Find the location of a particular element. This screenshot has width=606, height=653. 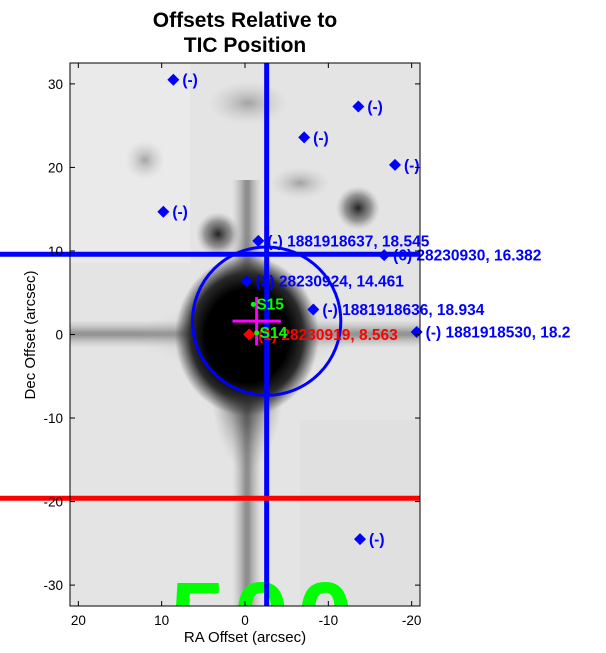

catalog-point-label: (-) 1881918636, 18.934 is located at coordinates (403, 310).